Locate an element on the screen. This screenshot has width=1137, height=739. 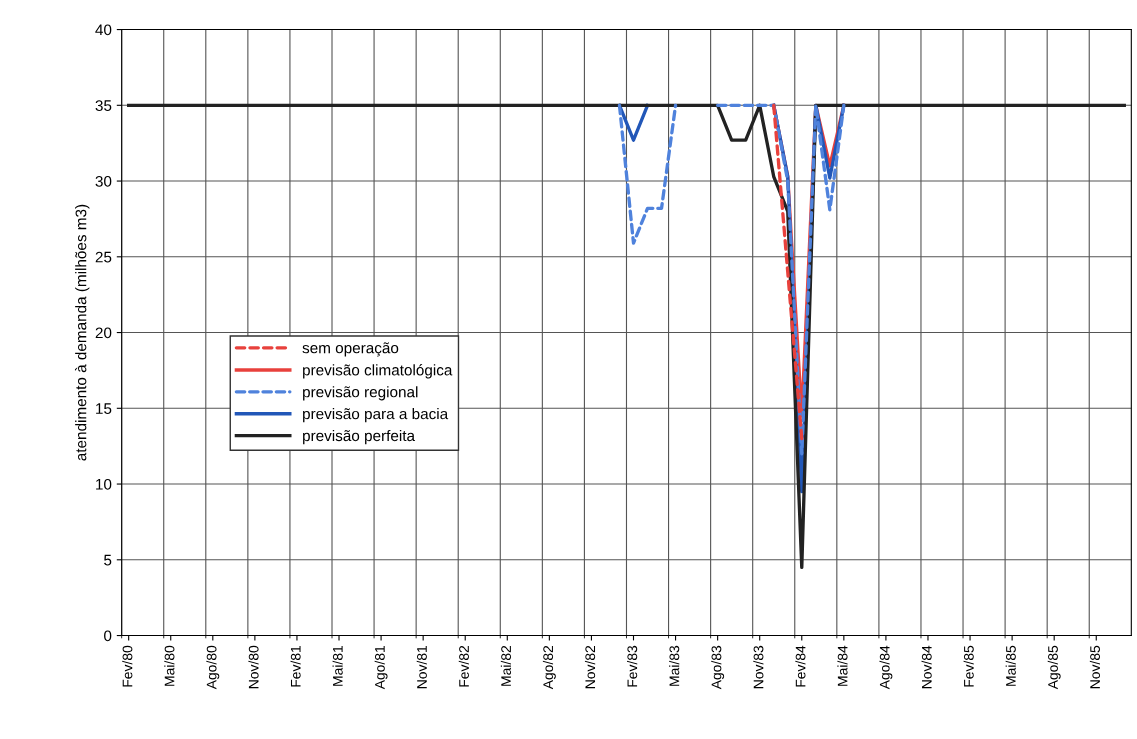
x-tick-label: Fev/85 is located at coordinates (968, 666).